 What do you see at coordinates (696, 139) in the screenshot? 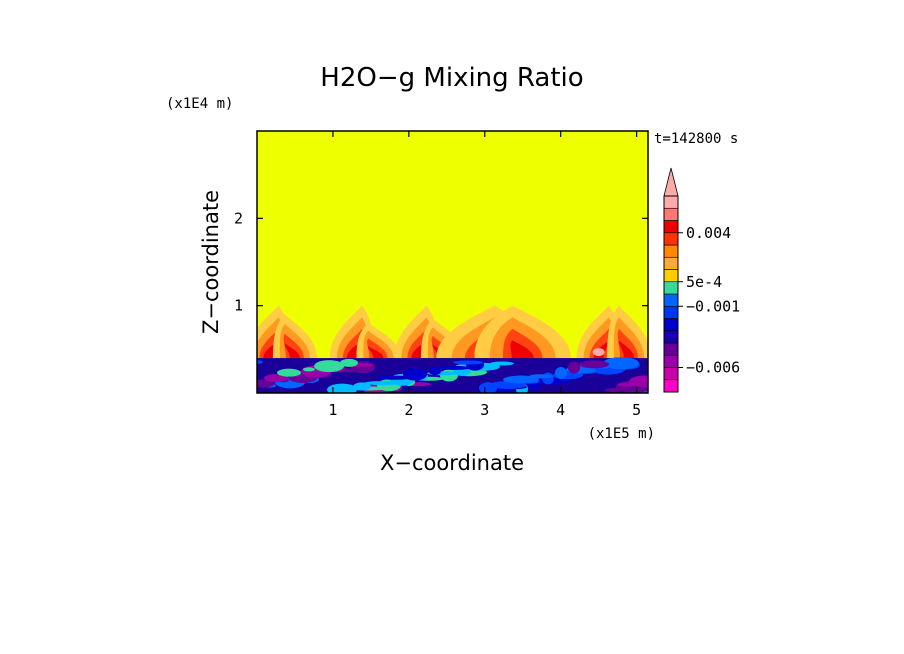
I see `time-label: t=142800 s` at bounding box center [696, 139].